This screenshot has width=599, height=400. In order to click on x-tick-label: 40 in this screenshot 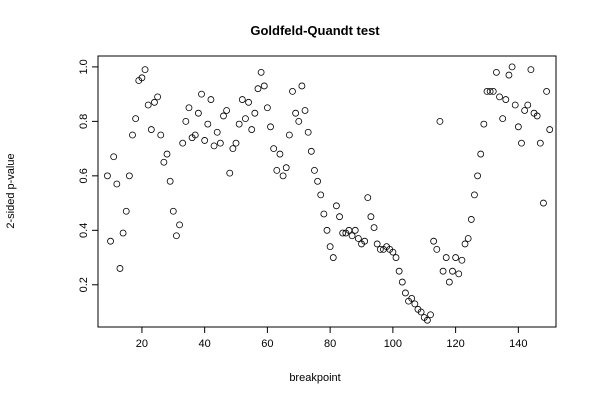, I will do `click(205, 344)`.